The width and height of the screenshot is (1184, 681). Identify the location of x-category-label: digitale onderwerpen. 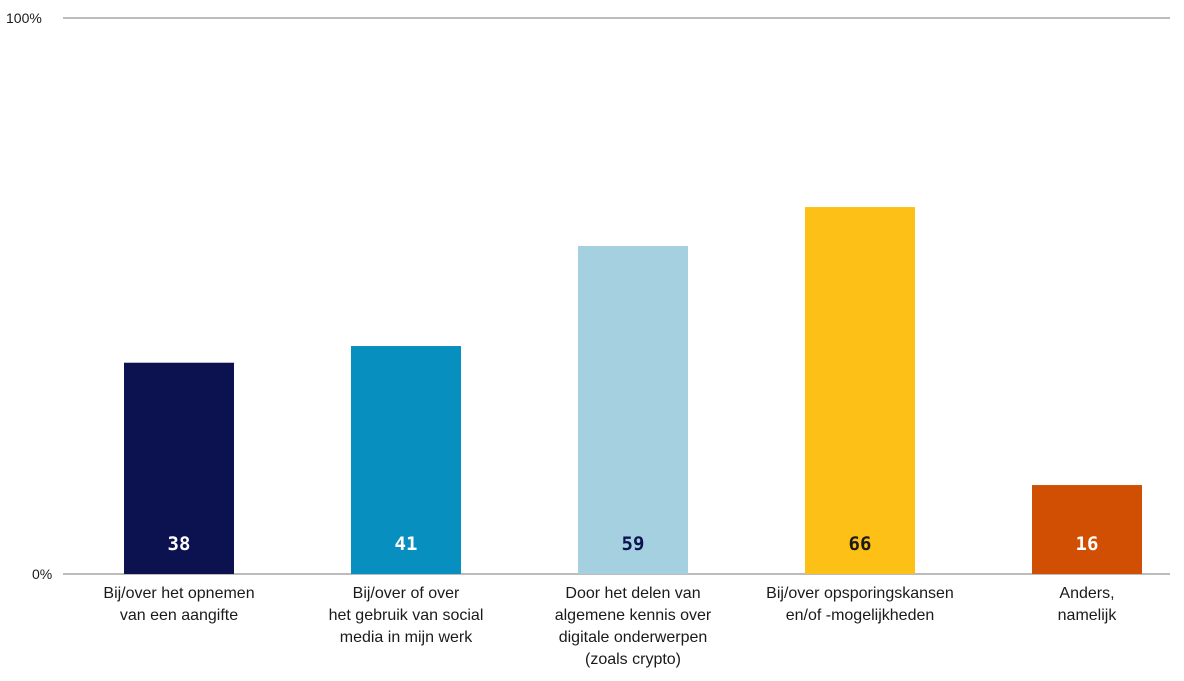
(633, 637).